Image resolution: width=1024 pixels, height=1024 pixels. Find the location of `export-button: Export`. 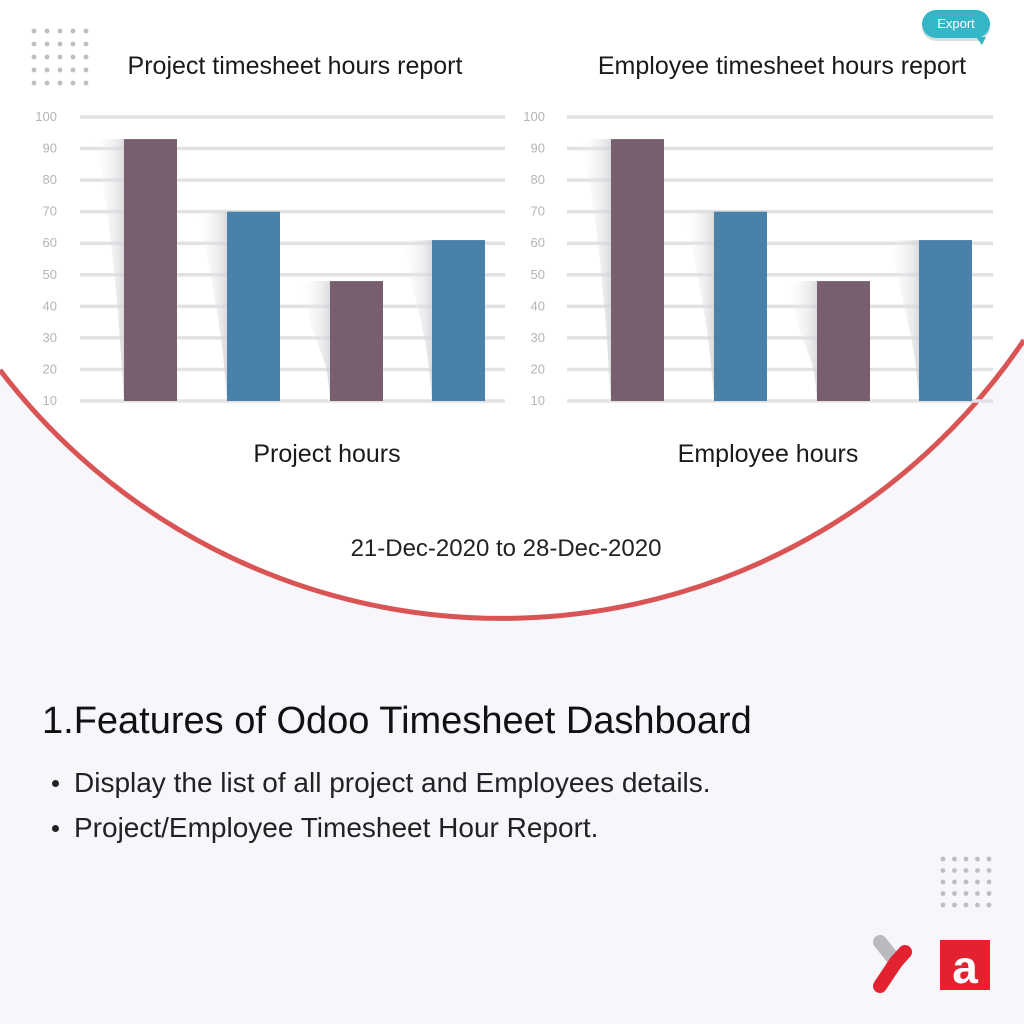

export-button: Export is located at coordinates (956, 27).